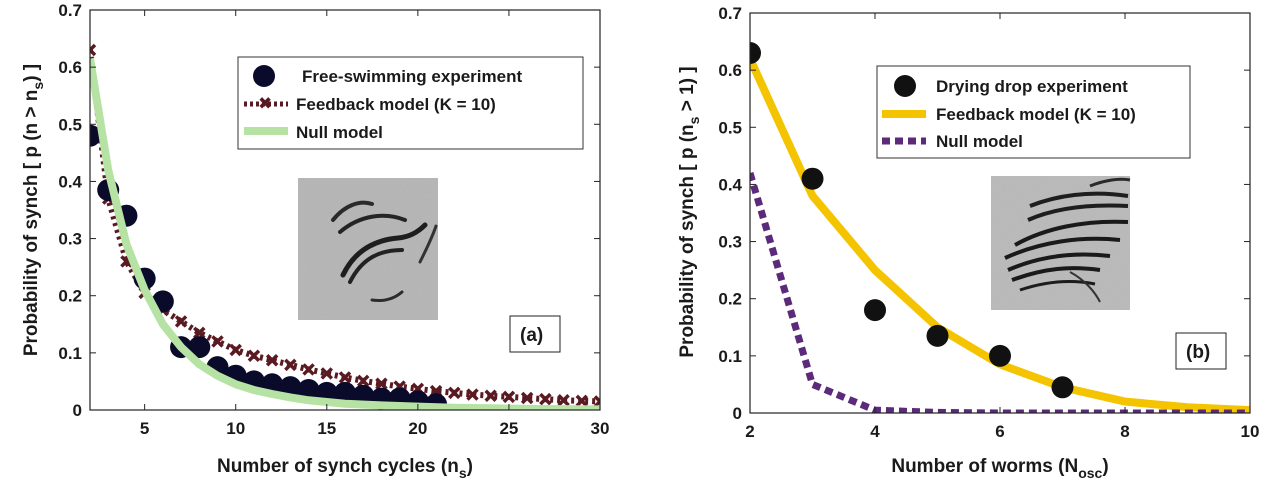 Image resolution: width=1283 pixels, height=484 pixels. What do you see at coordinates (396, 104) in the screenshot?
I see `legend-a-label-1: Feedback model (K = 10)` at bounding box center [396, 104].